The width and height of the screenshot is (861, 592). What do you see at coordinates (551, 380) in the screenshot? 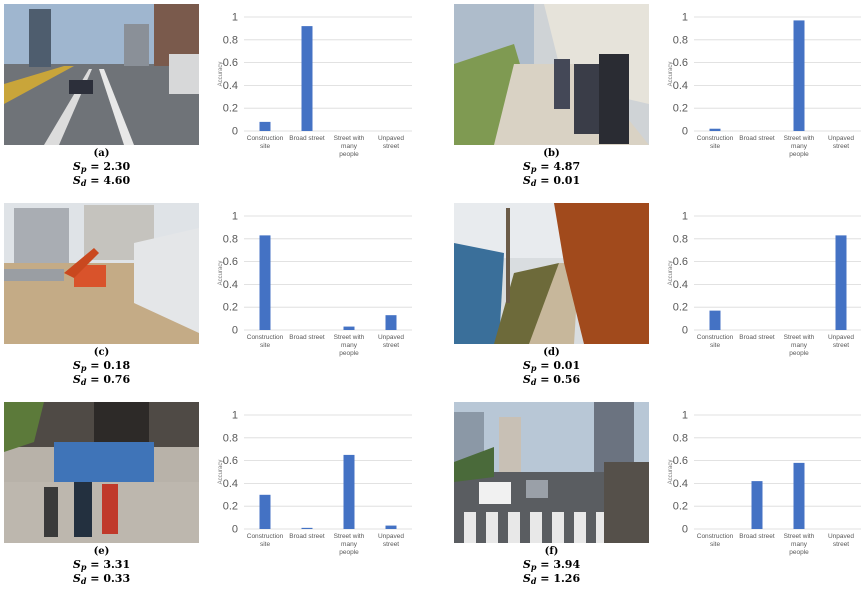
I see `sd-value: Sd = 0.56` at bounding box center [551, 380].